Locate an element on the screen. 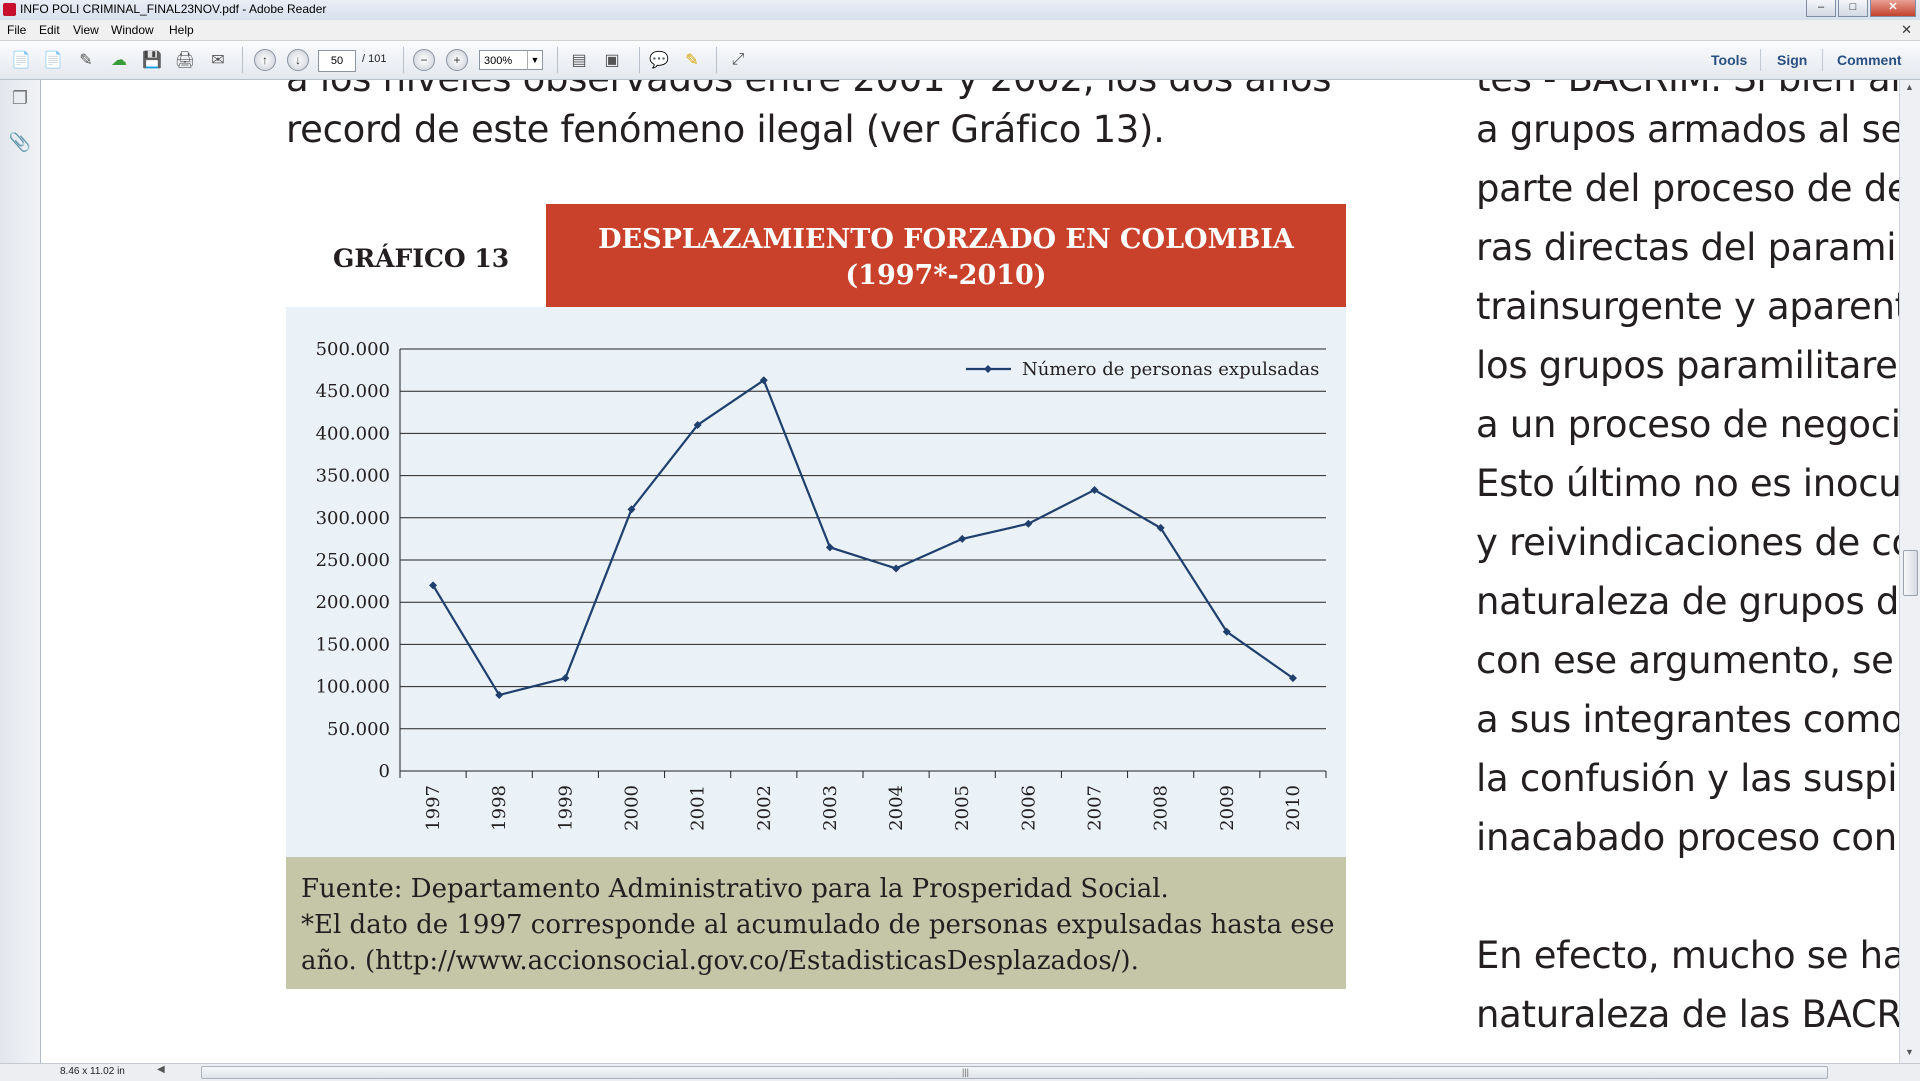 This screenshot has width=1920, height=1081. y-tick-label: 50.000 is located at coordinates (358, 729).